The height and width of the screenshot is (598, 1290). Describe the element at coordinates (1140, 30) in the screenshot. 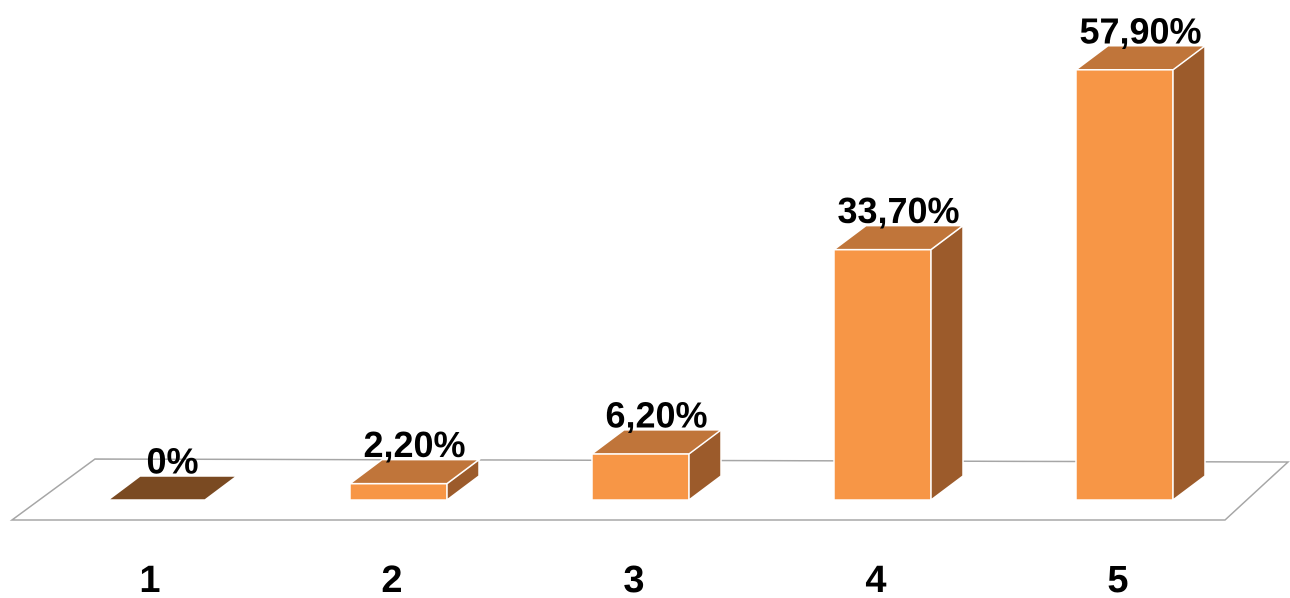

I see `value-label: 57,90%` at that location.